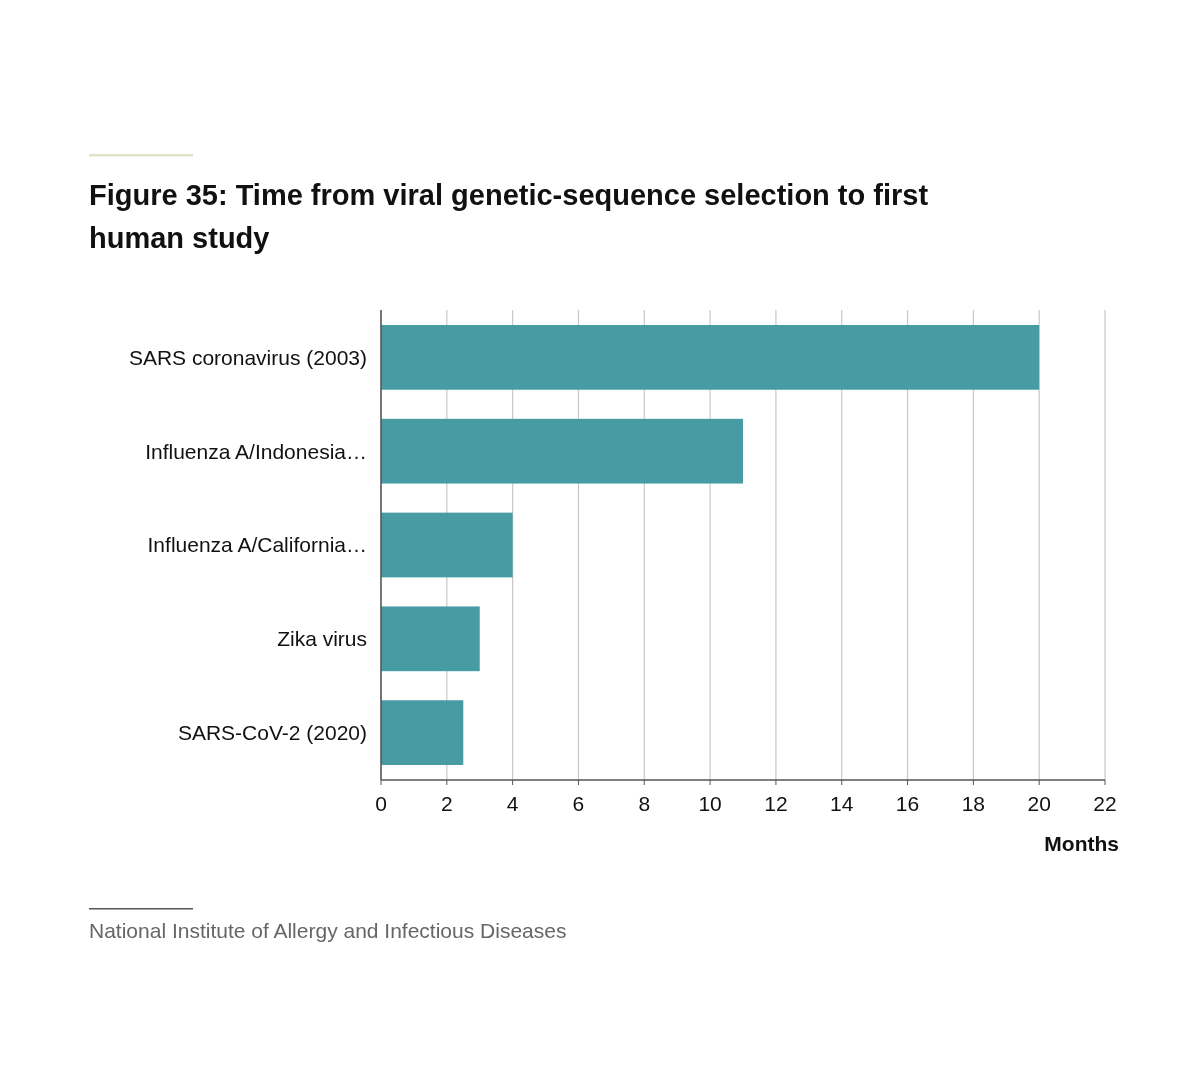 This screenshot has height=1078, width=1200. What do you see at coordinates (1081, 843) in the screenshot?
I see `x-axis-title: Months` at bounding box center [1081, 843].